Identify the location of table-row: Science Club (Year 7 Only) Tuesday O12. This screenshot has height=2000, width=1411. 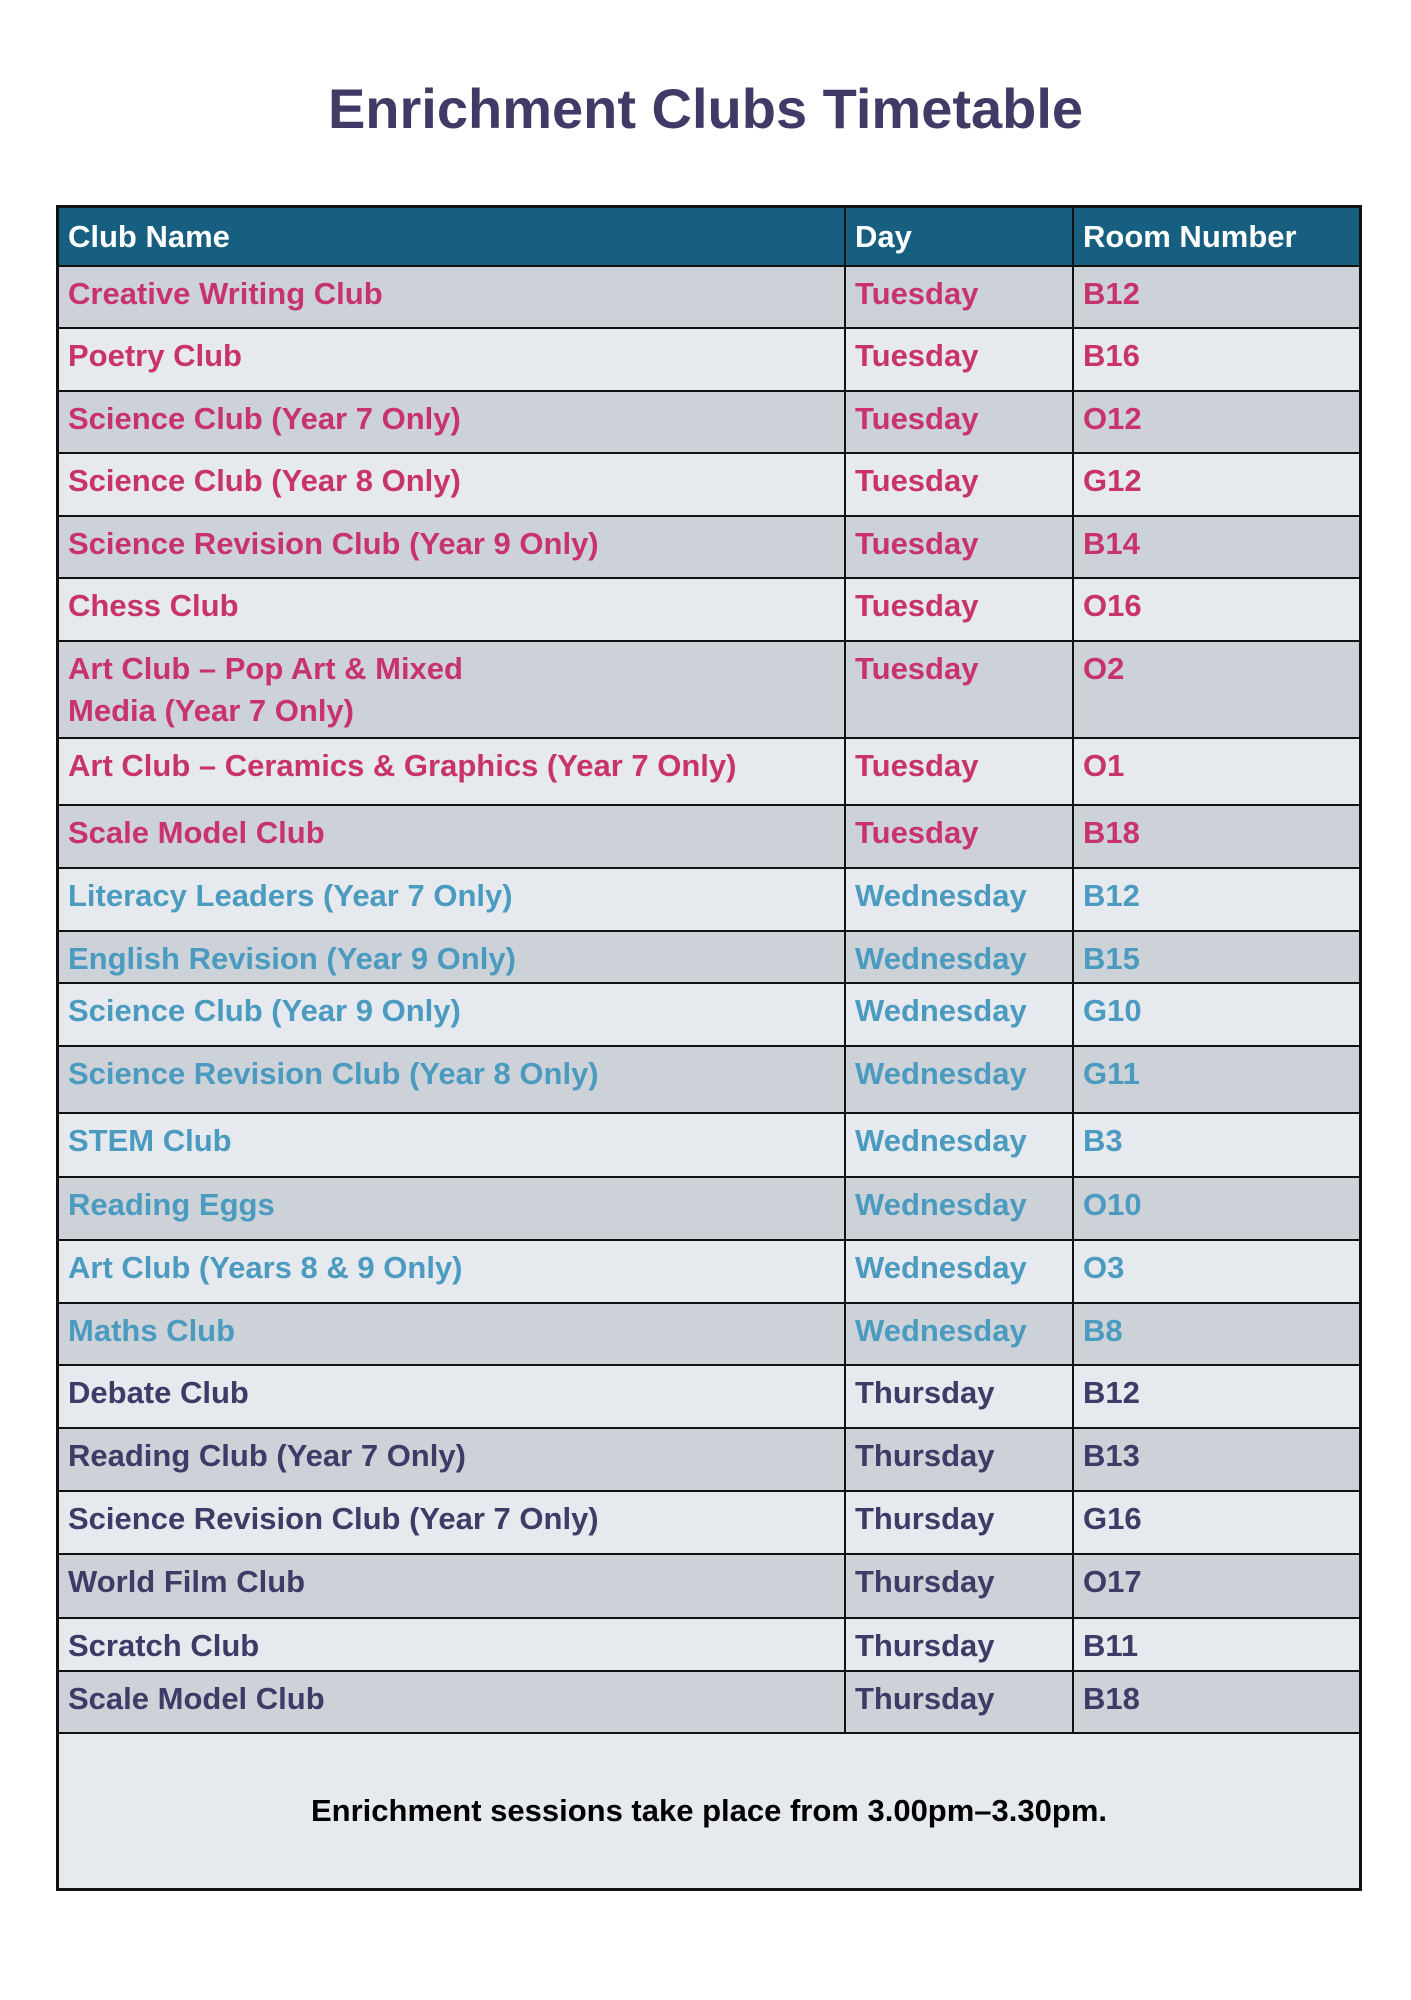
(709, 423).